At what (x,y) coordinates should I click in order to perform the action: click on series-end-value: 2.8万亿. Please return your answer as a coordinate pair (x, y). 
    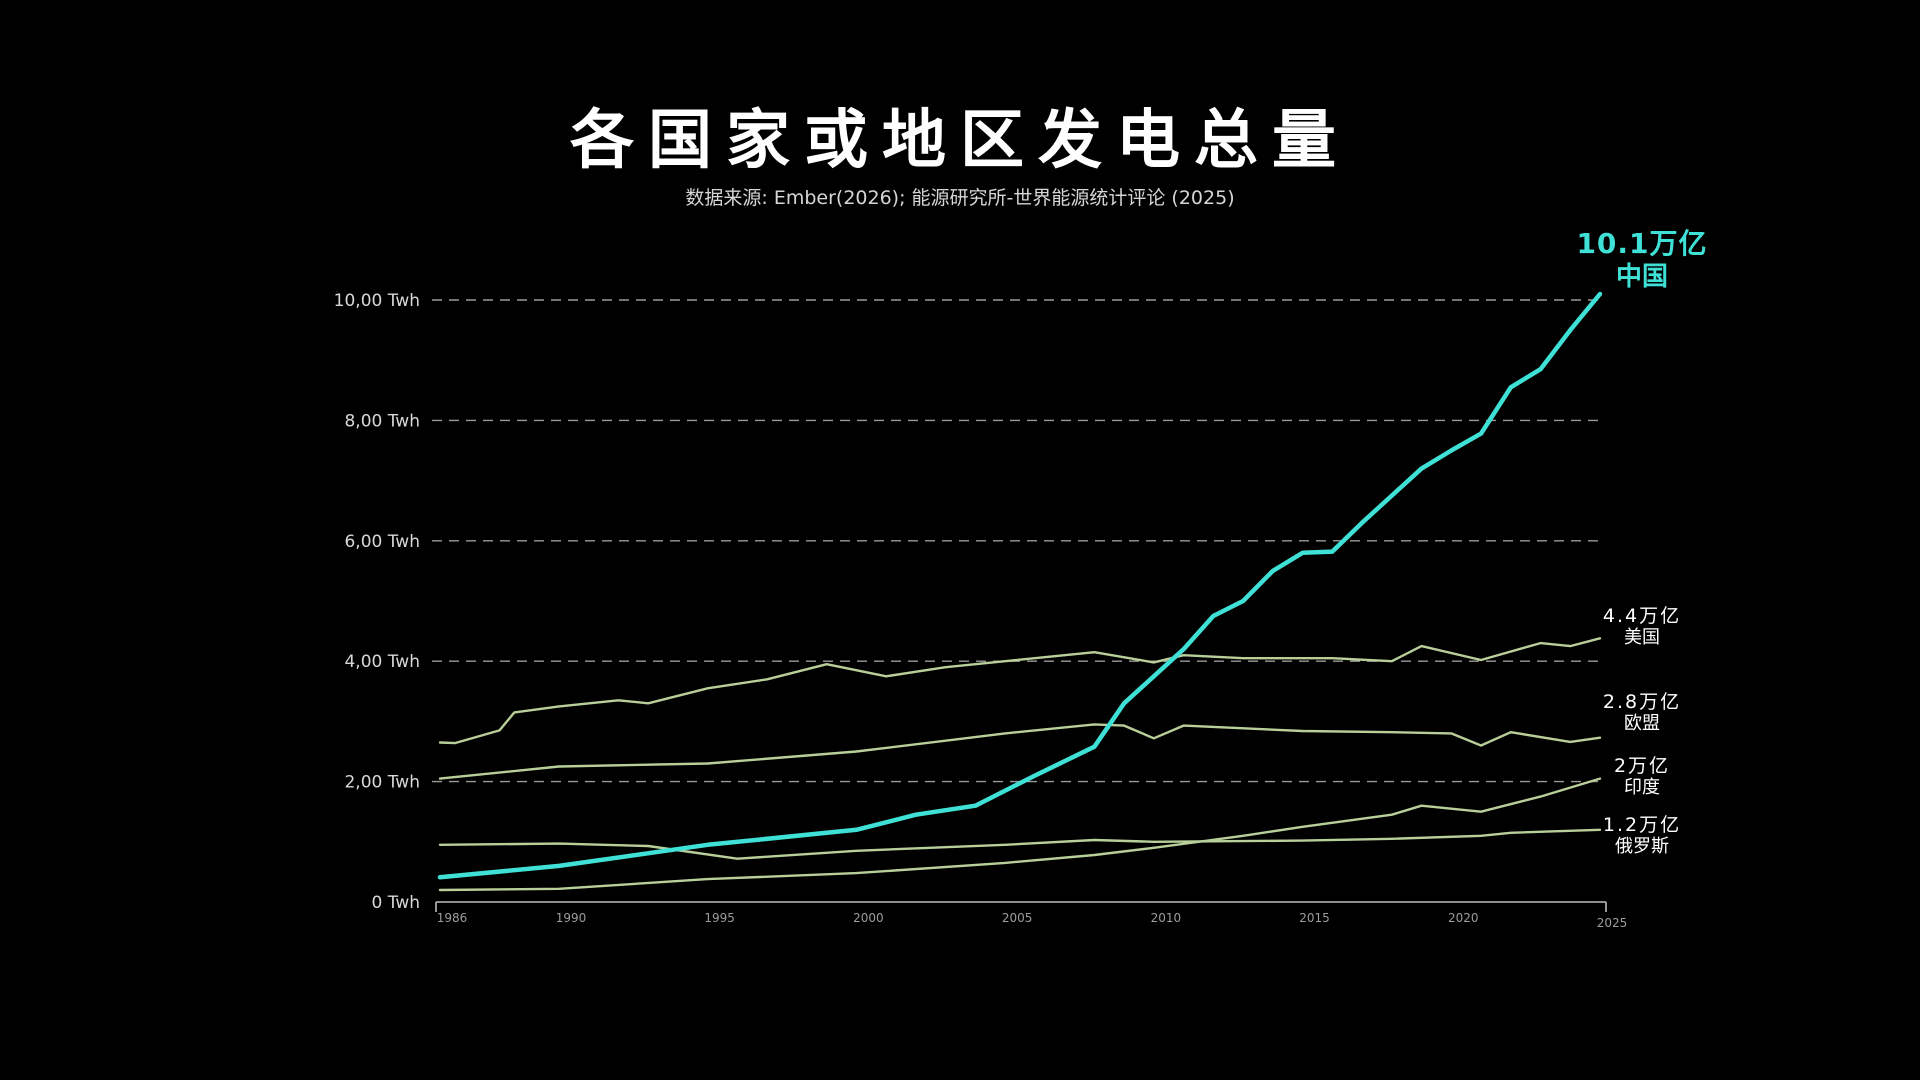
    Looking at the image, I should click on (1642, 702).